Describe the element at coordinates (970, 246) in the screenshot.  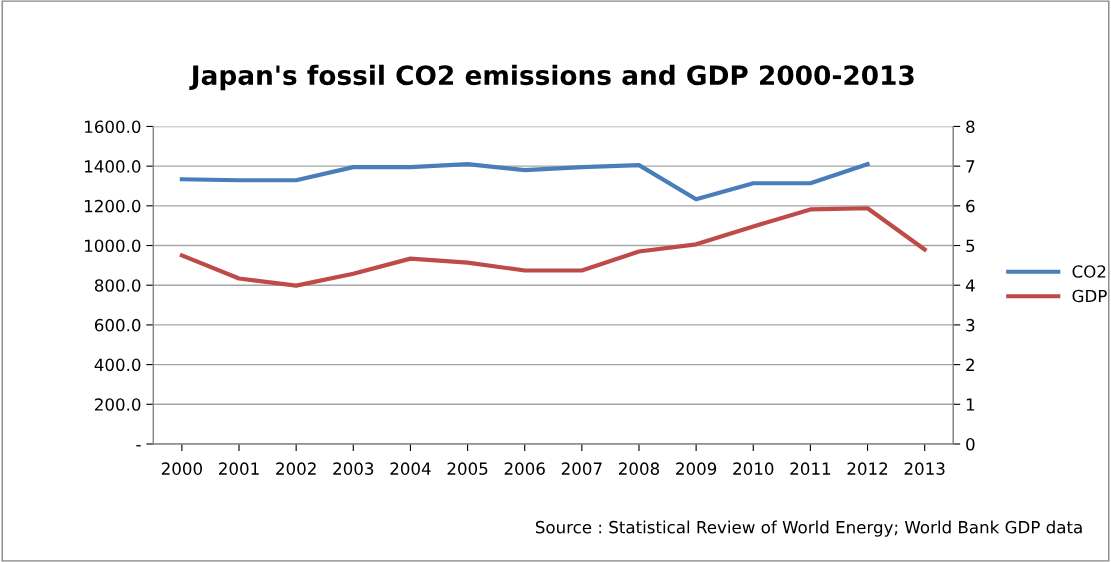
I see `y2-tick-label: 5` at that location.